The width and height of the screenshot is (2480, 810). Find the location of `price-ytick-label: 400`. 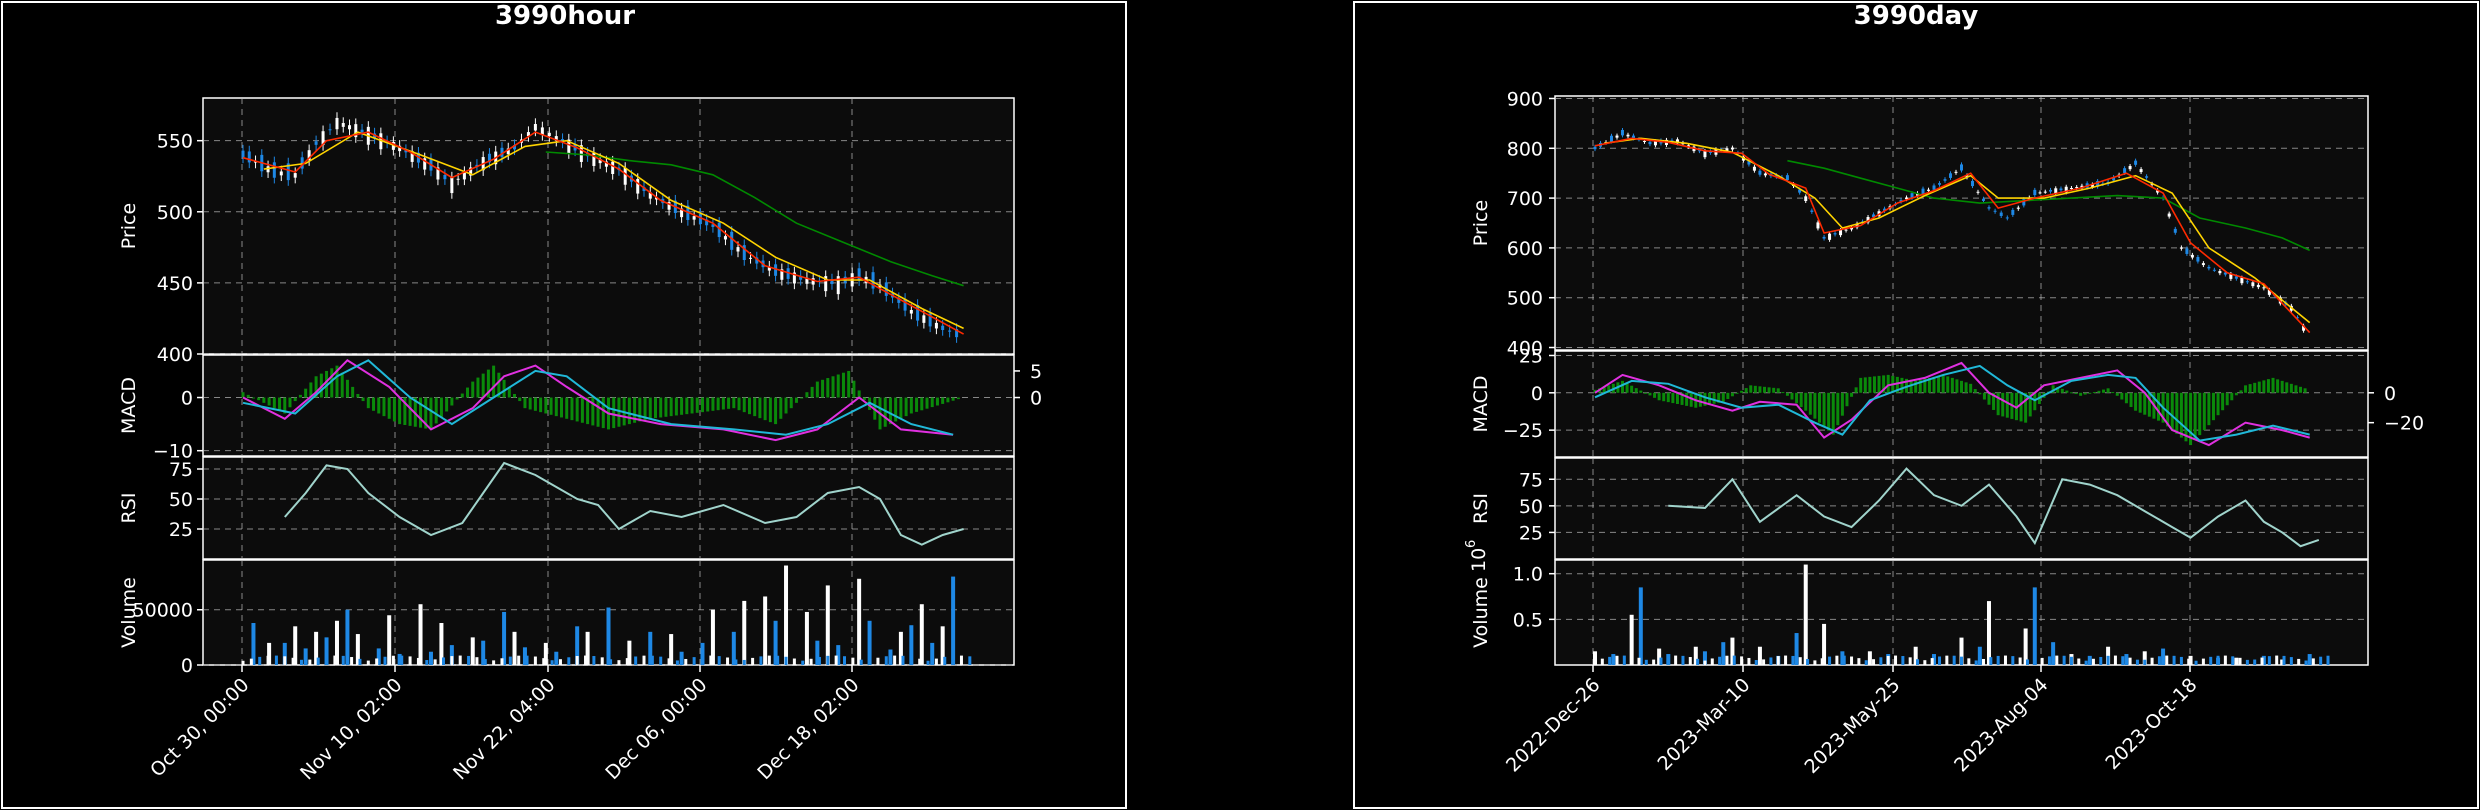

price-ytick-label: 400 is located at coordinates (175, 355).